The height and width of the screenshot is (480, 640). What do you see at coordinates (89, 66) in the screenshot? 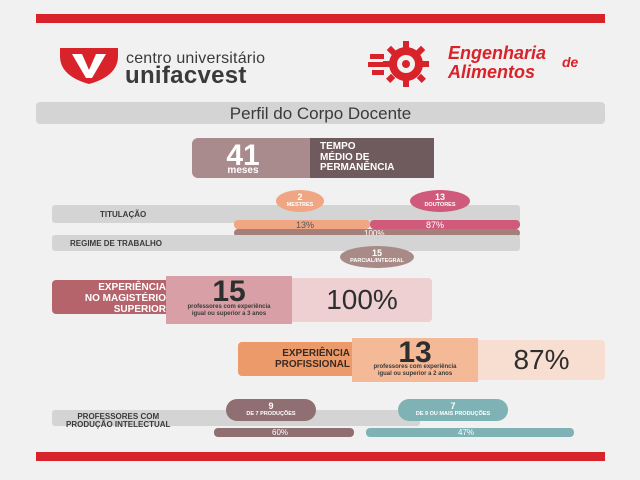
I see `unifacvest-logo-icon` at bounding box center [89, 66].